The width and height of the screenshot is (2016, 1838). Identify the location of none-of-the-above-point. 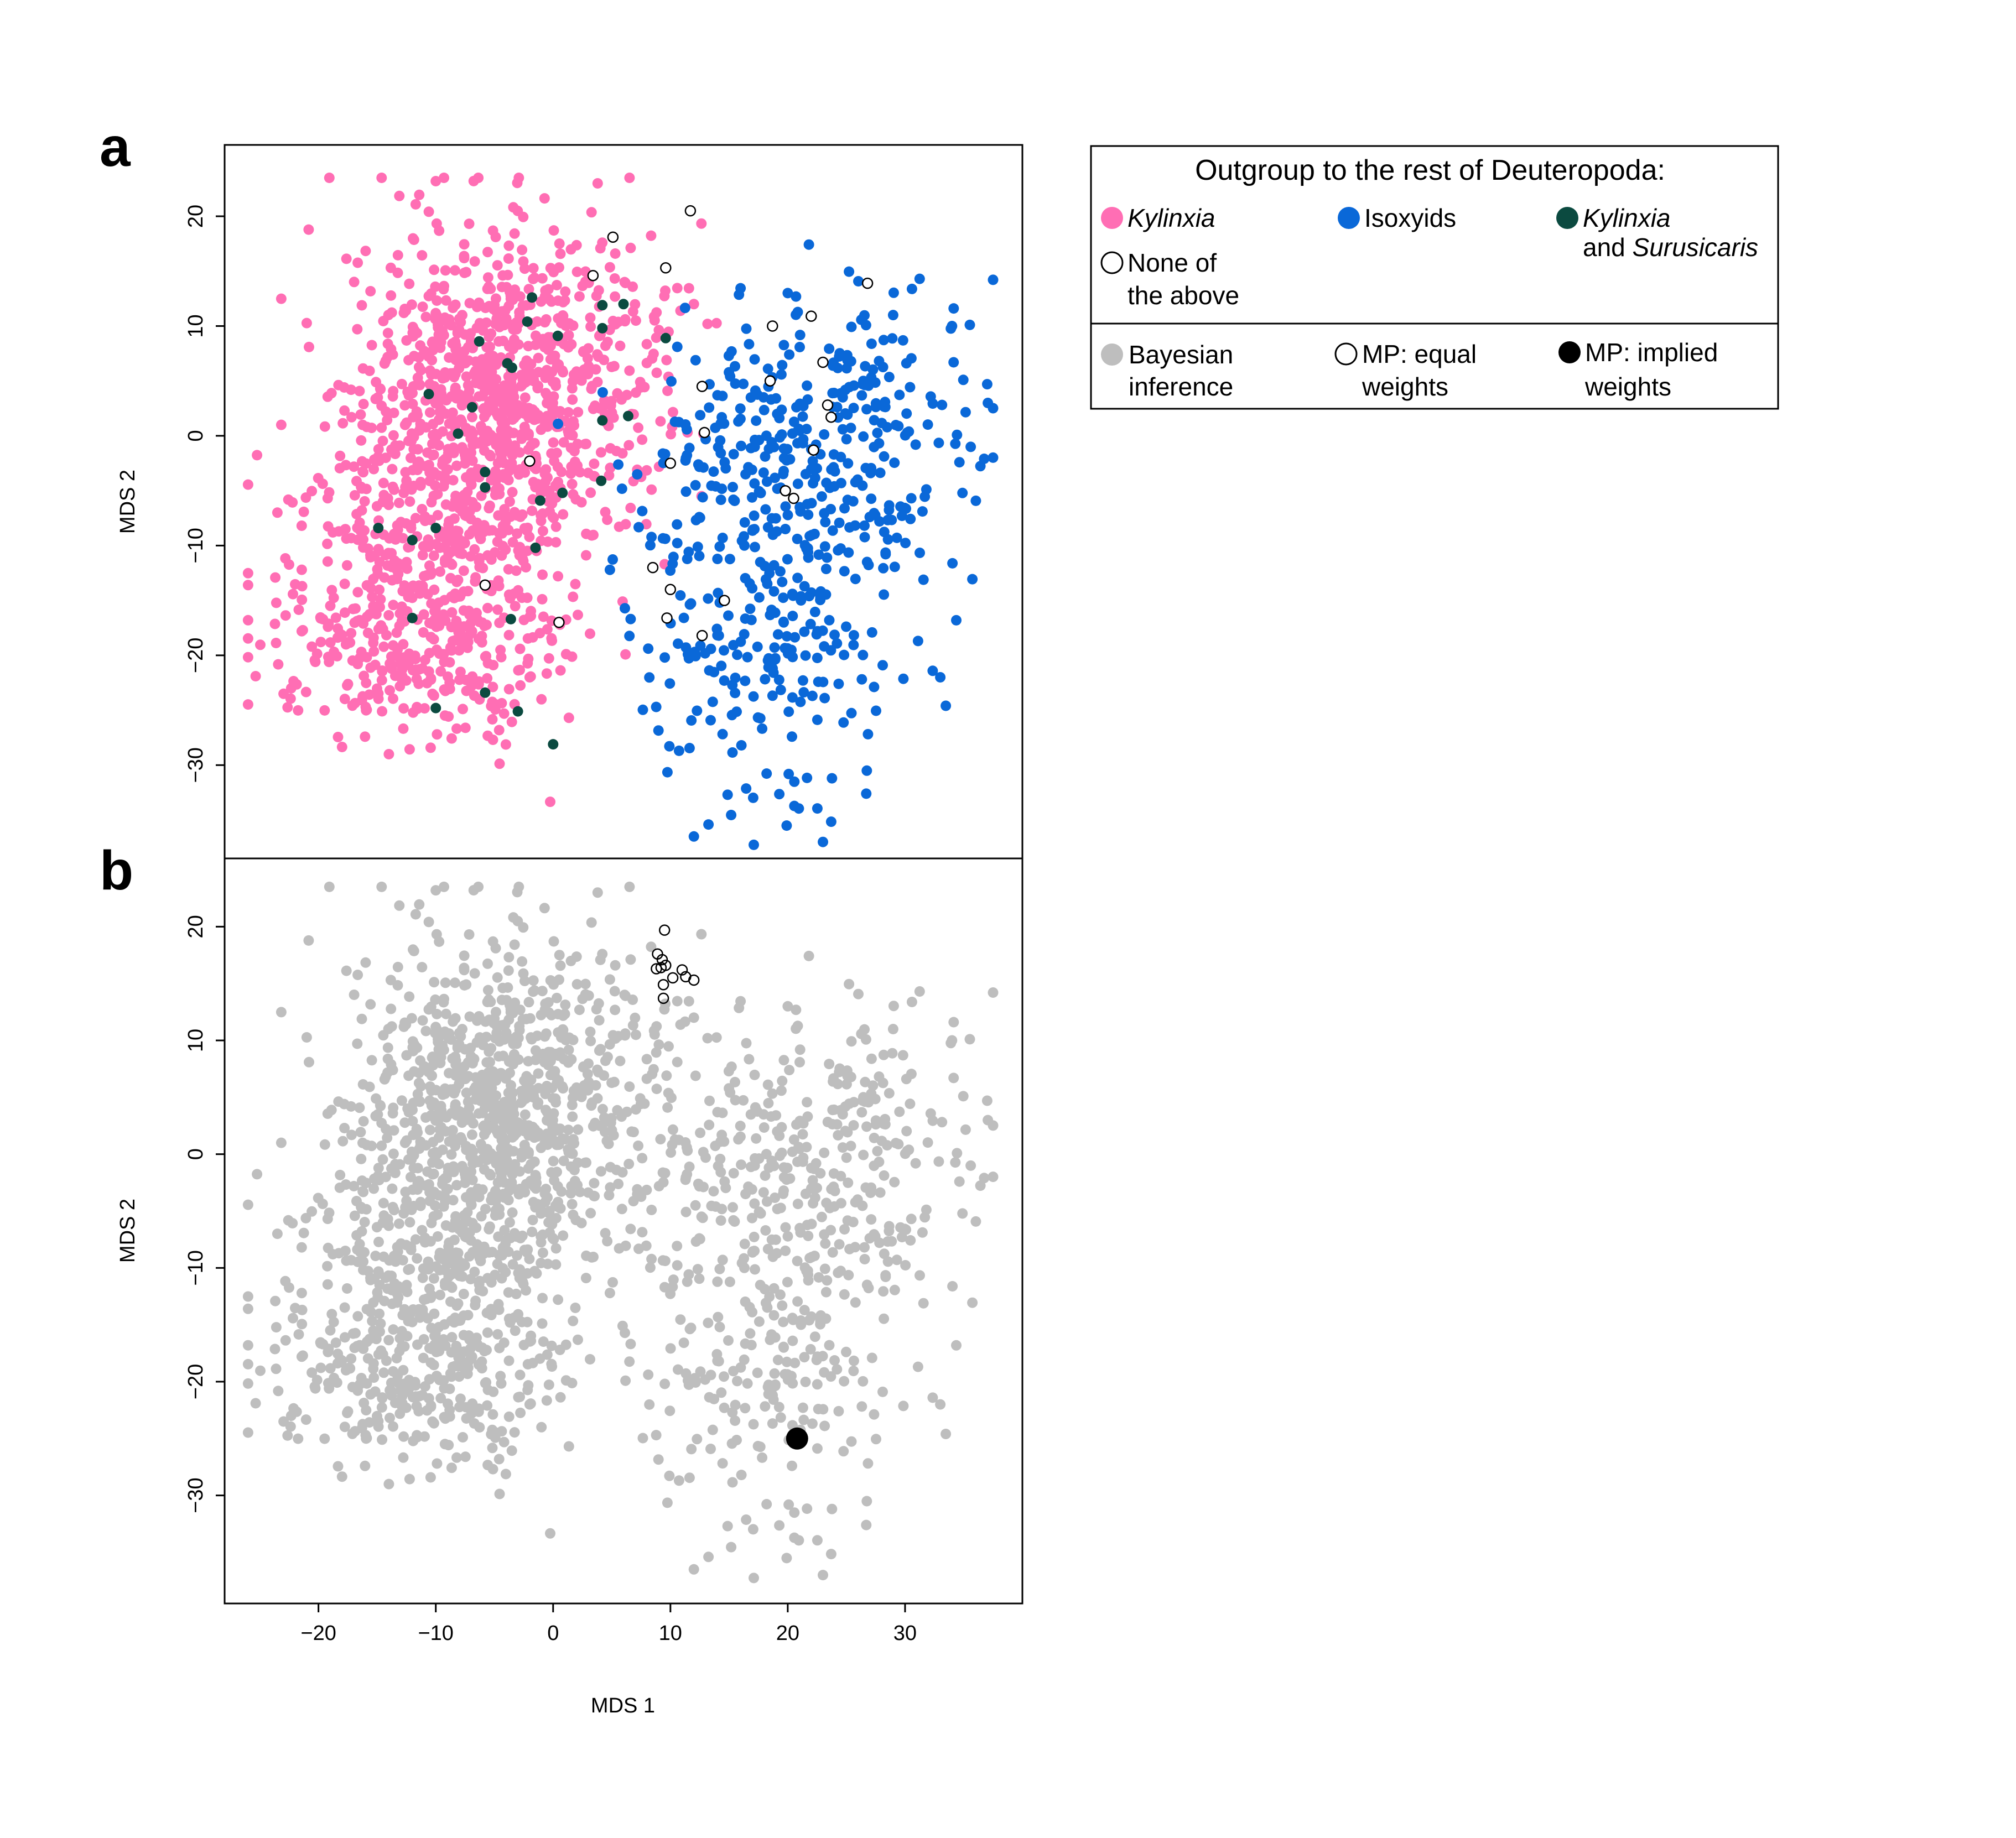
(828, 405).